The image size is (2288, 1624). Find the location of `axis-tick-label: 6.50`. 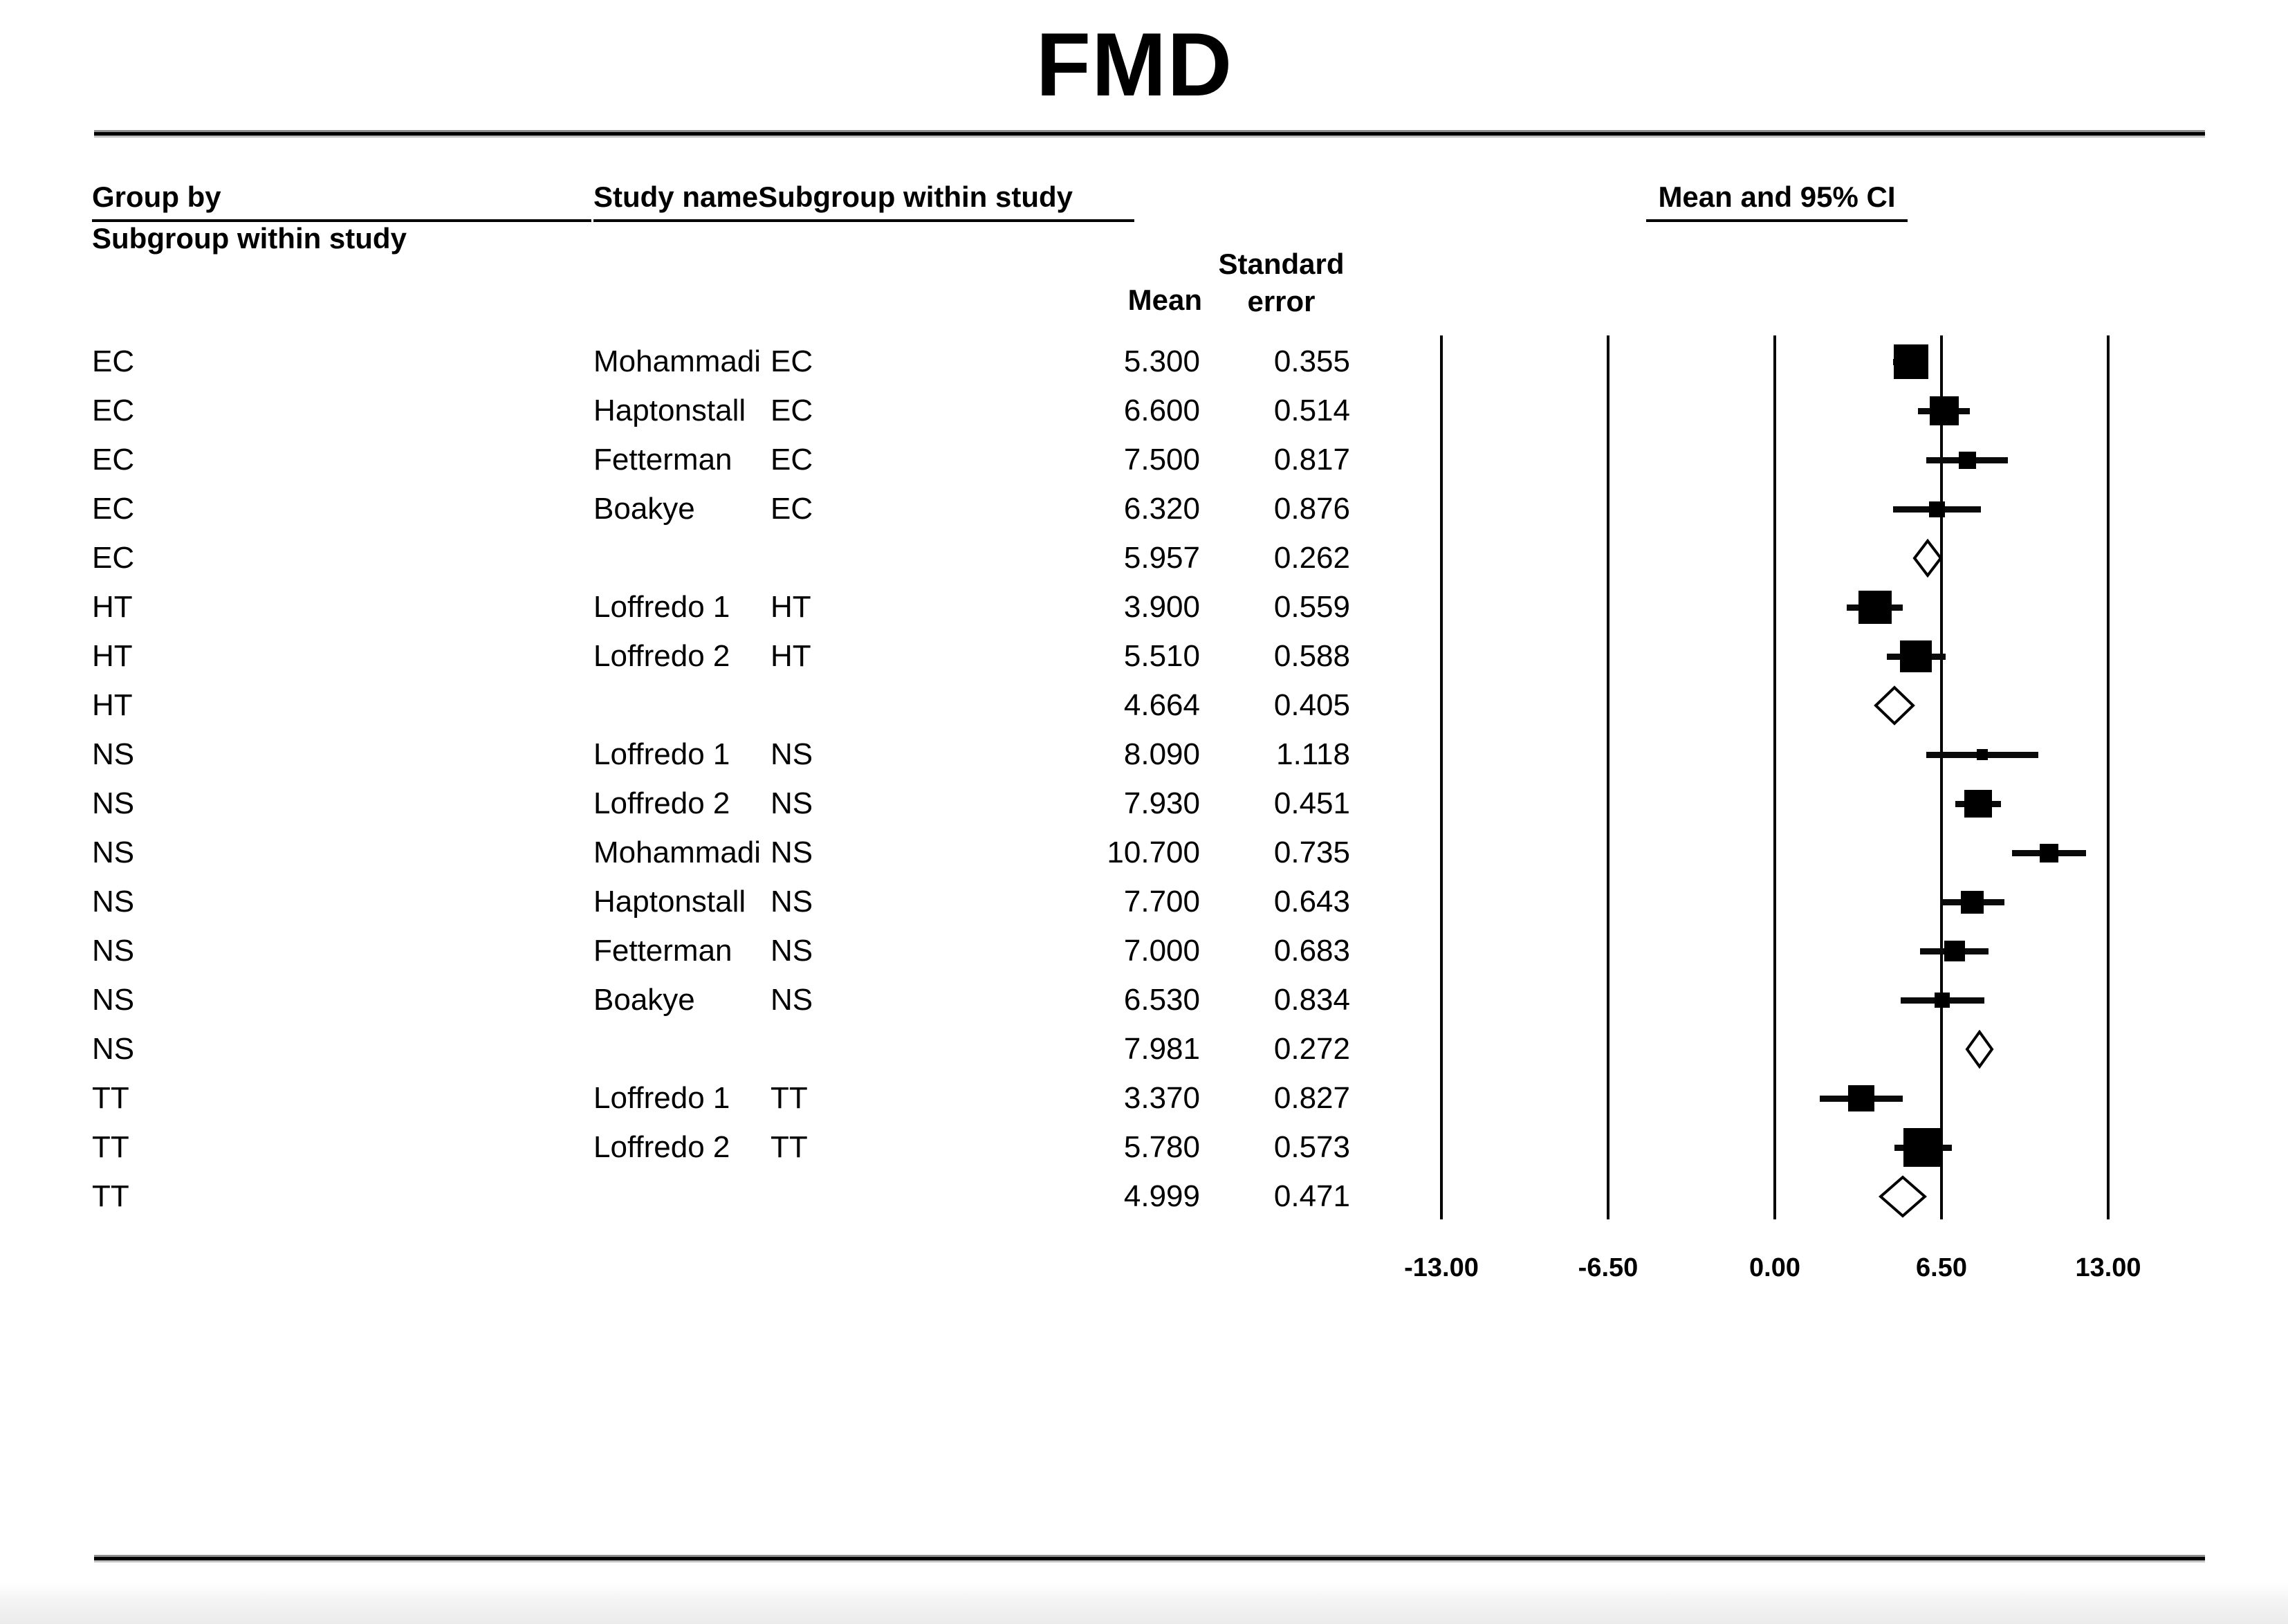

axis-tick-label: 6.50 is located at coordinates (1941, 1267).